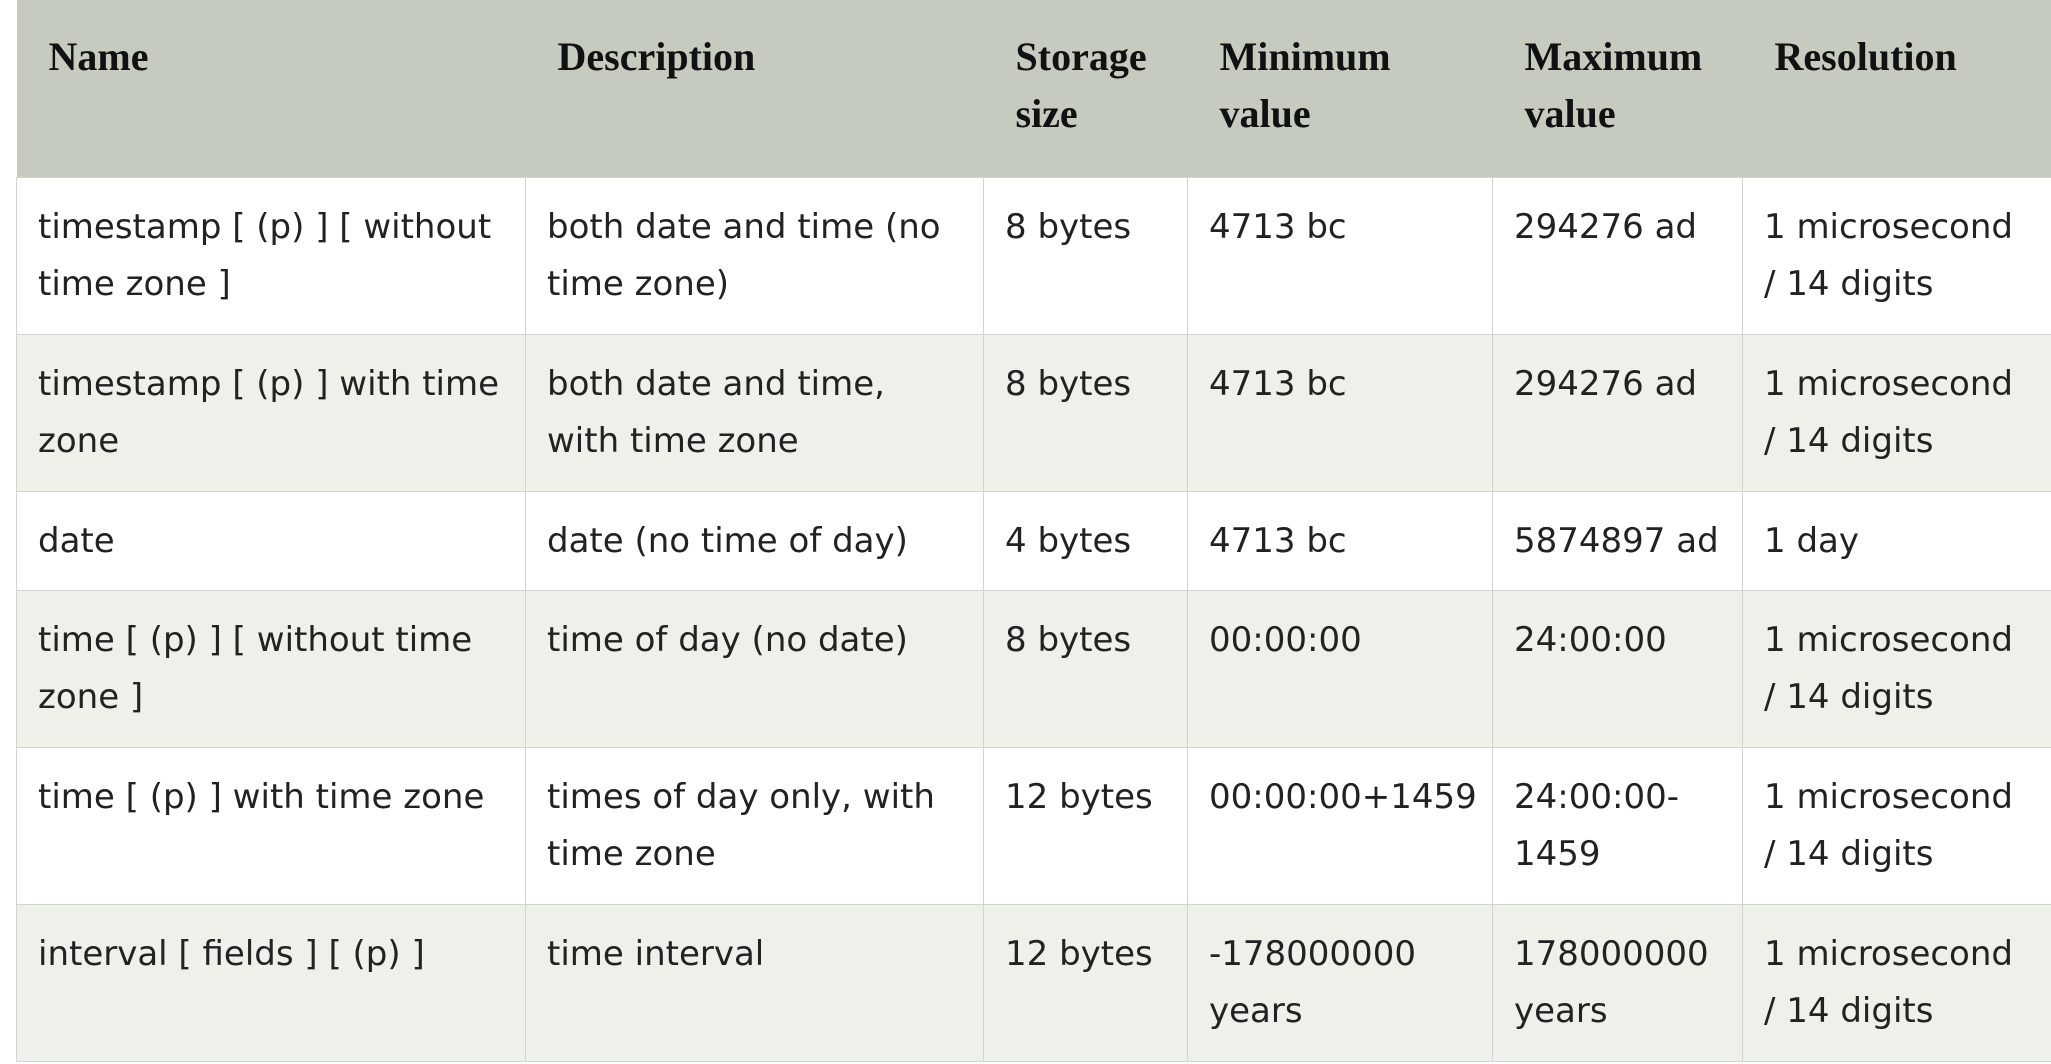  I want to click on cell-maximum-value: 178000000 years, so click(1617, 983).